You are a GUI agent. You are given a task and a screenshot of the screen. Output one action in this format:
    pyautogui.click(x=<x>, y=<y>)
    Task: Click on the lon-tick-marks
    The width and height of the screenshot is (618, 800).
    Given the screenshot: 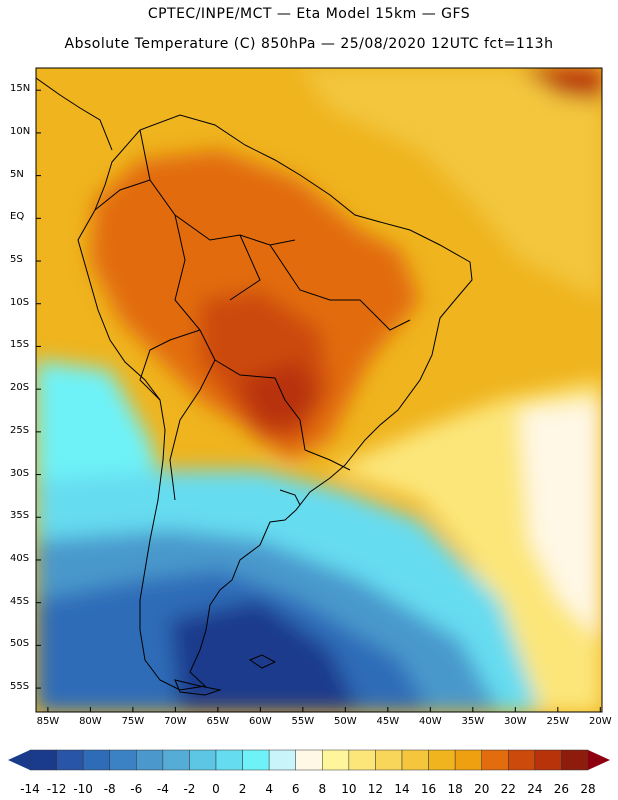 What is the action you would take?
    pyautogui.click(x=324, y=709)
    